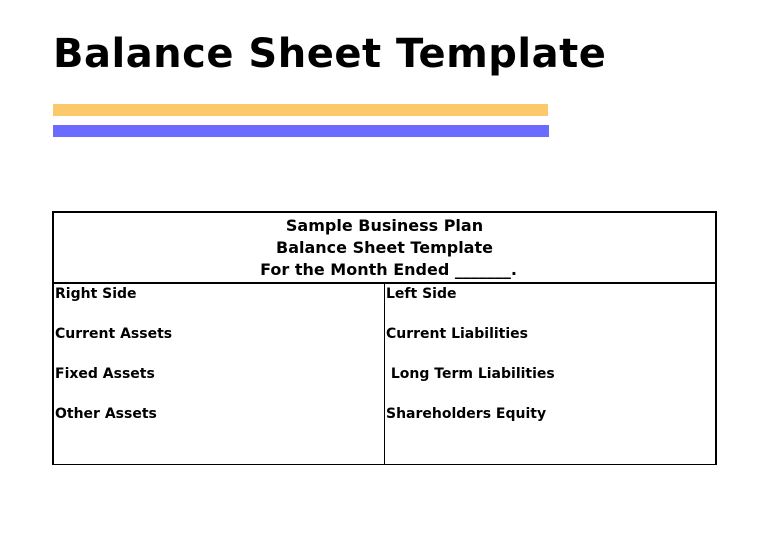 The width and height of the screenshot is (780, 553). Describe the element at coordinates (388, 269) in the screenshot. I see `header-line-period: For the Month Ended _______.` at that location.